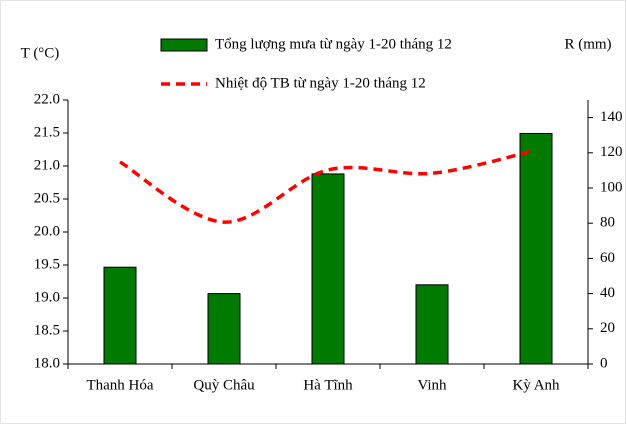  What do you see at coordinates (47, 198) in the screenshot?
I see `y-tick-label: 20.5` at bounding box center [47, 198].